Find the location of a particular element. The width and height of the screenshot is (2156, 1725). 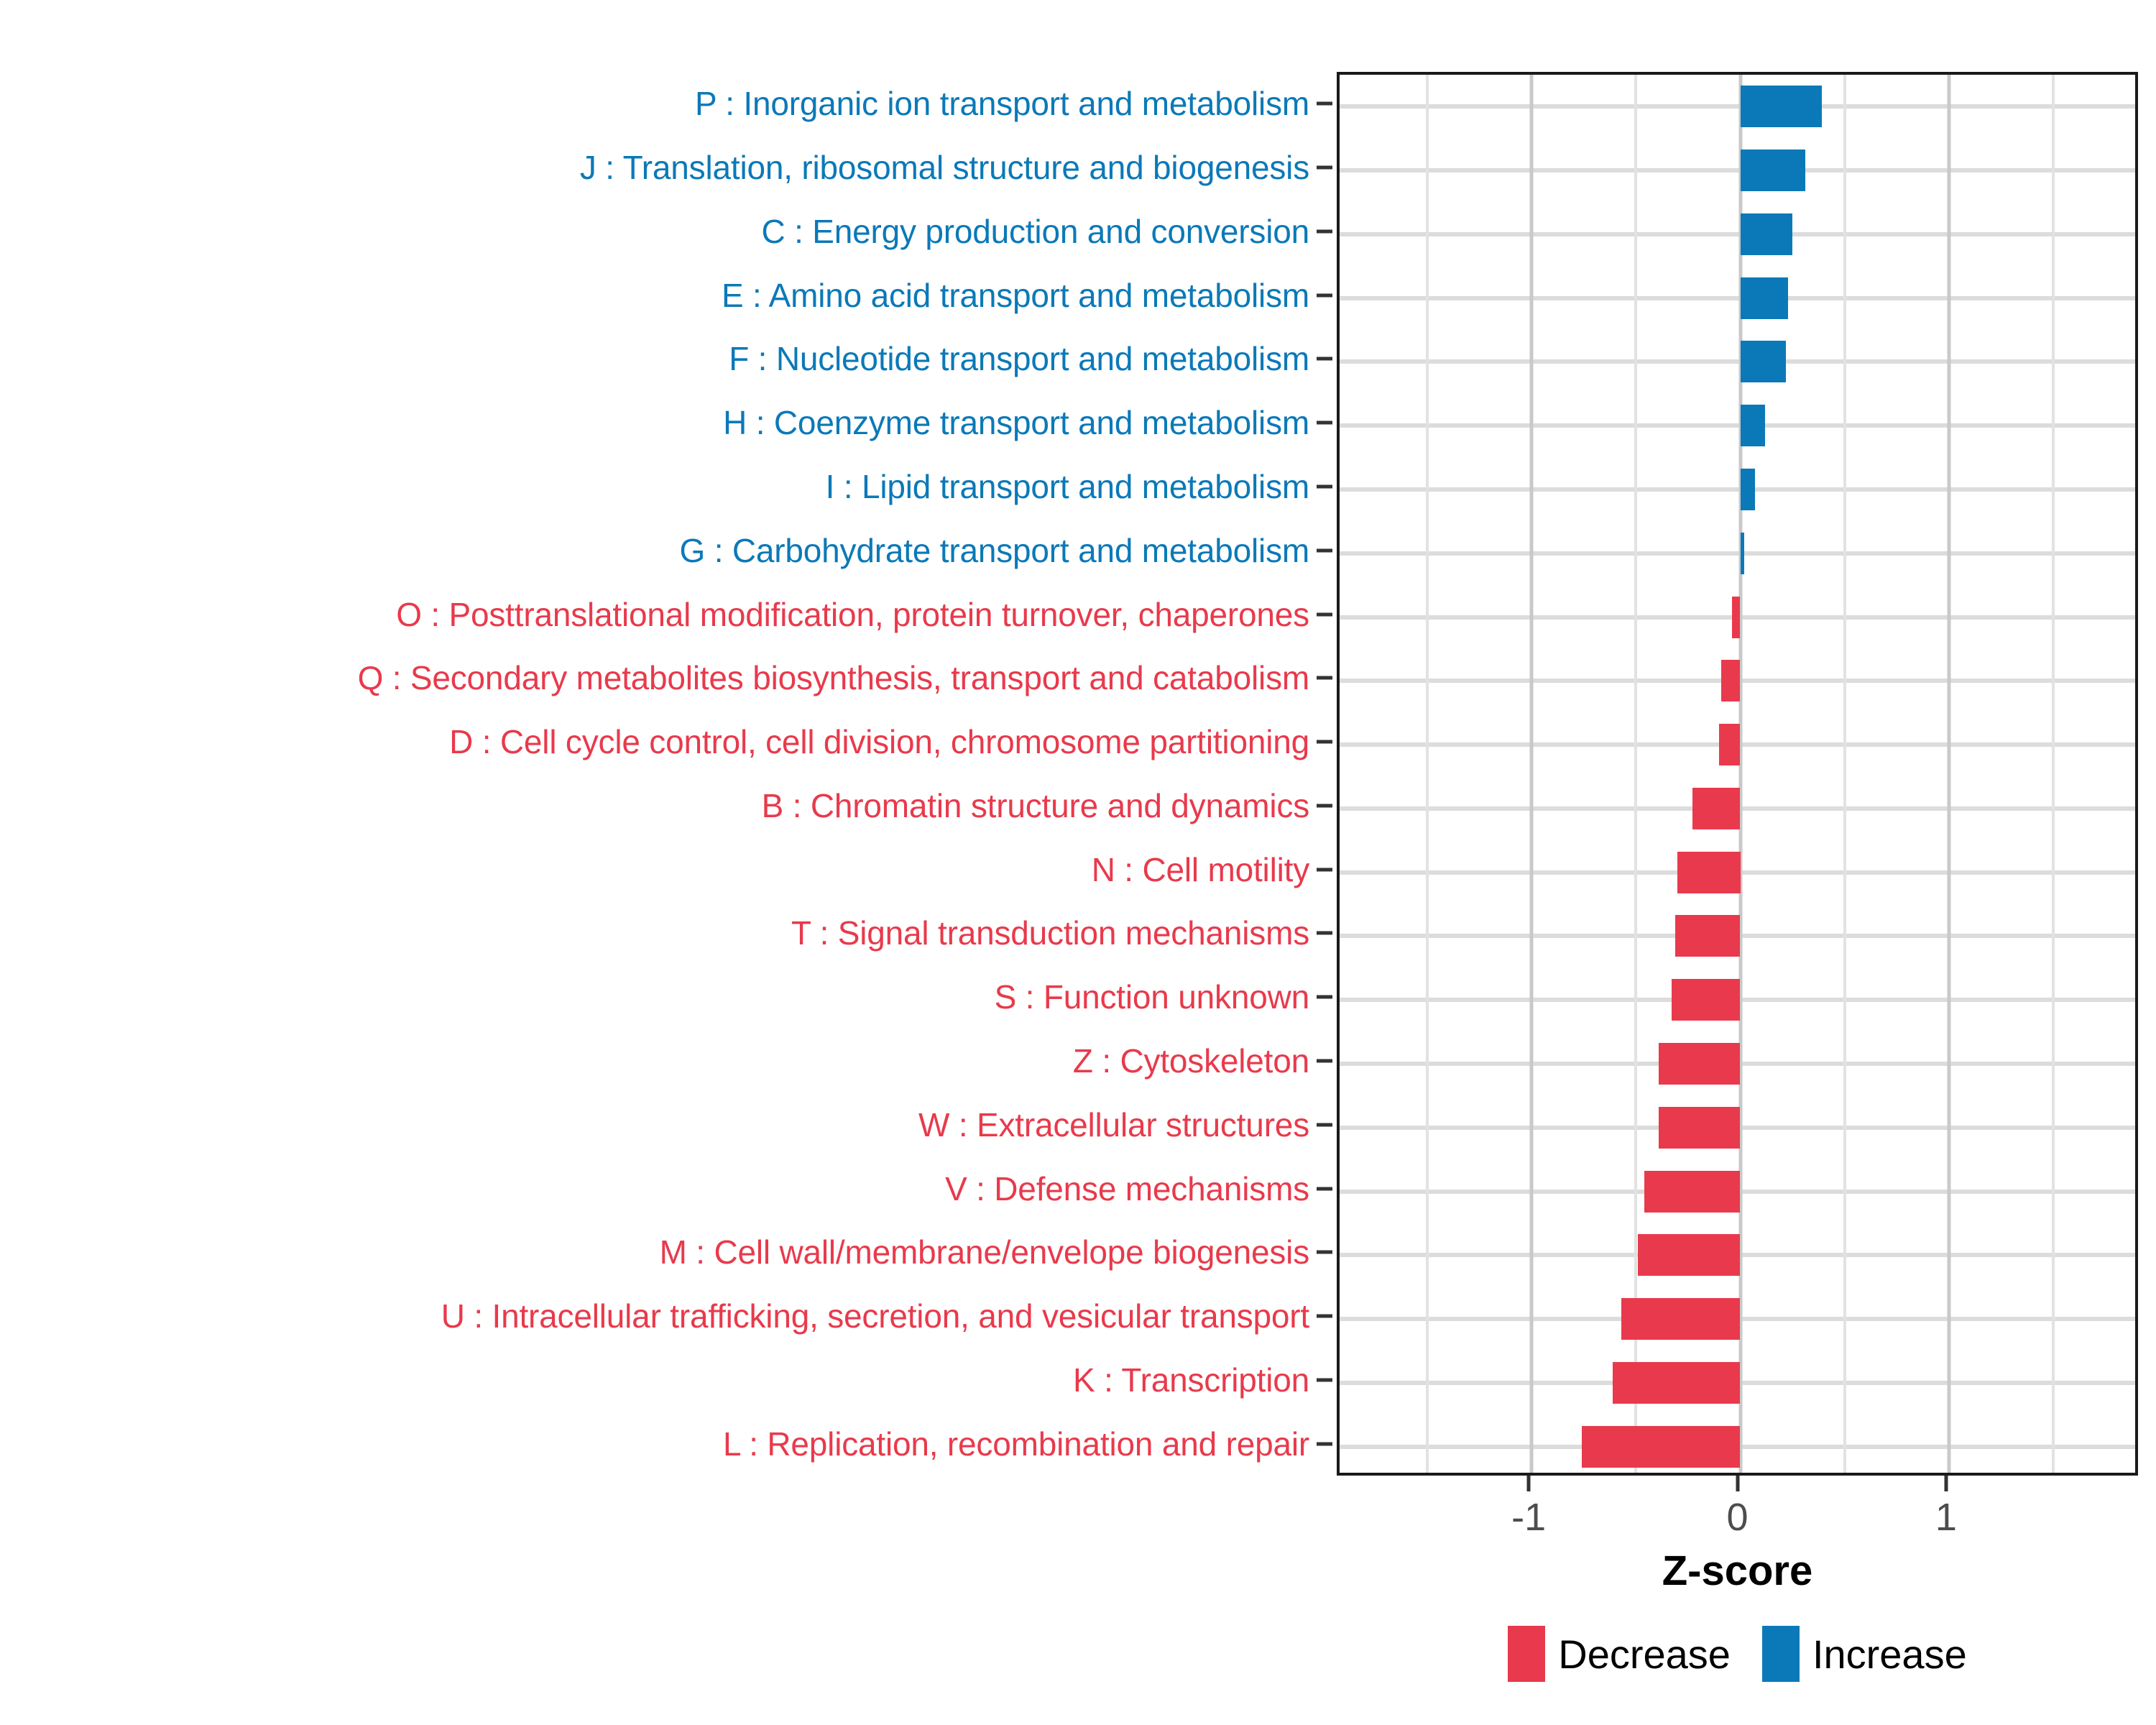

y-axis-label: E : Amino acid transport and metabolism is located at coordinates (1015, 295).